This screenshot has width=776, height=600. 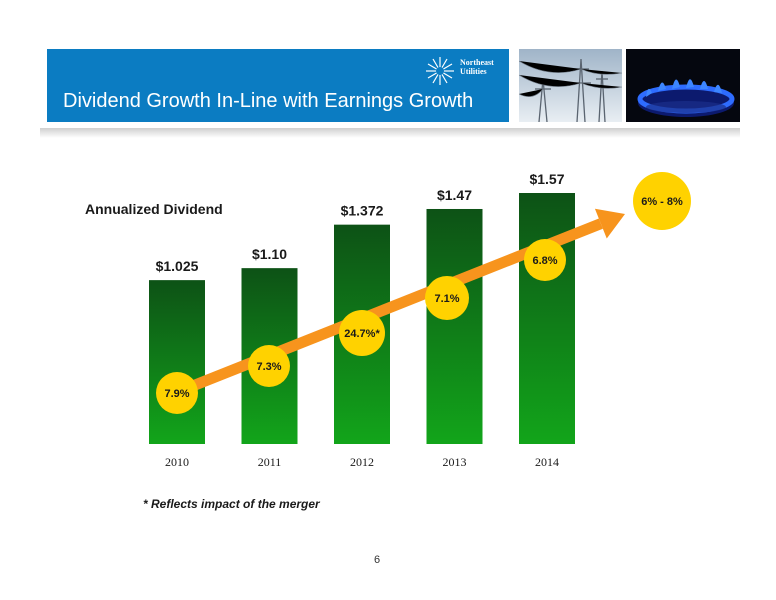 What do you see at coordinates (477, 62) in the screenshot?
I see `logo-text-line1: Northeast` at bounding box center [477, 62].